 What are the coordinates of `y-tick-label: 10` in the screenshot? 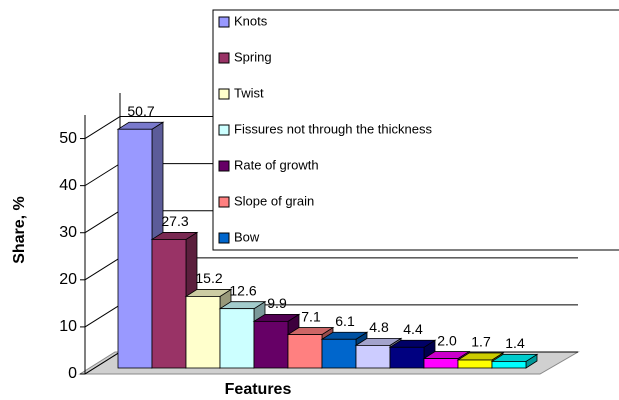 It's located at (68, 326).